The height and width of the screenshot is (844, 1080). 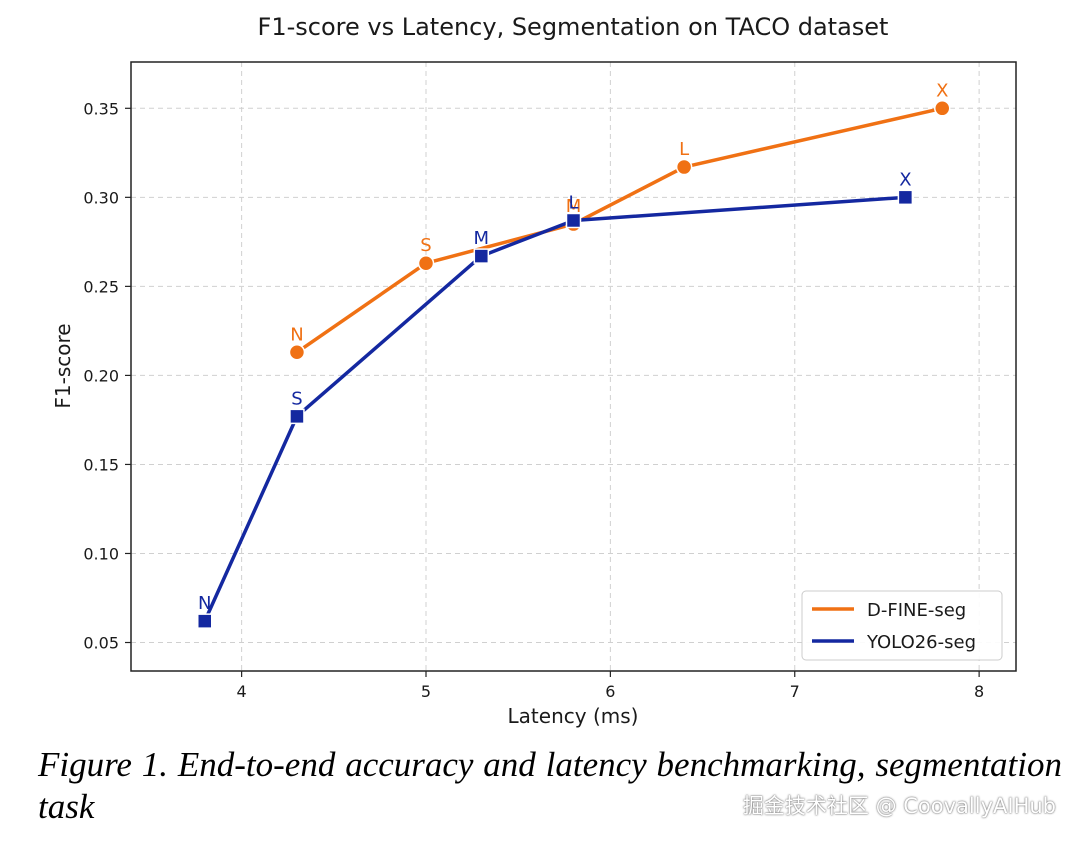 What do you see at coordinates (916, 610) in the screenshot?
I see `legend-label-d-fine-seg: D-FINE-seg` at bounding box center [916, 610].